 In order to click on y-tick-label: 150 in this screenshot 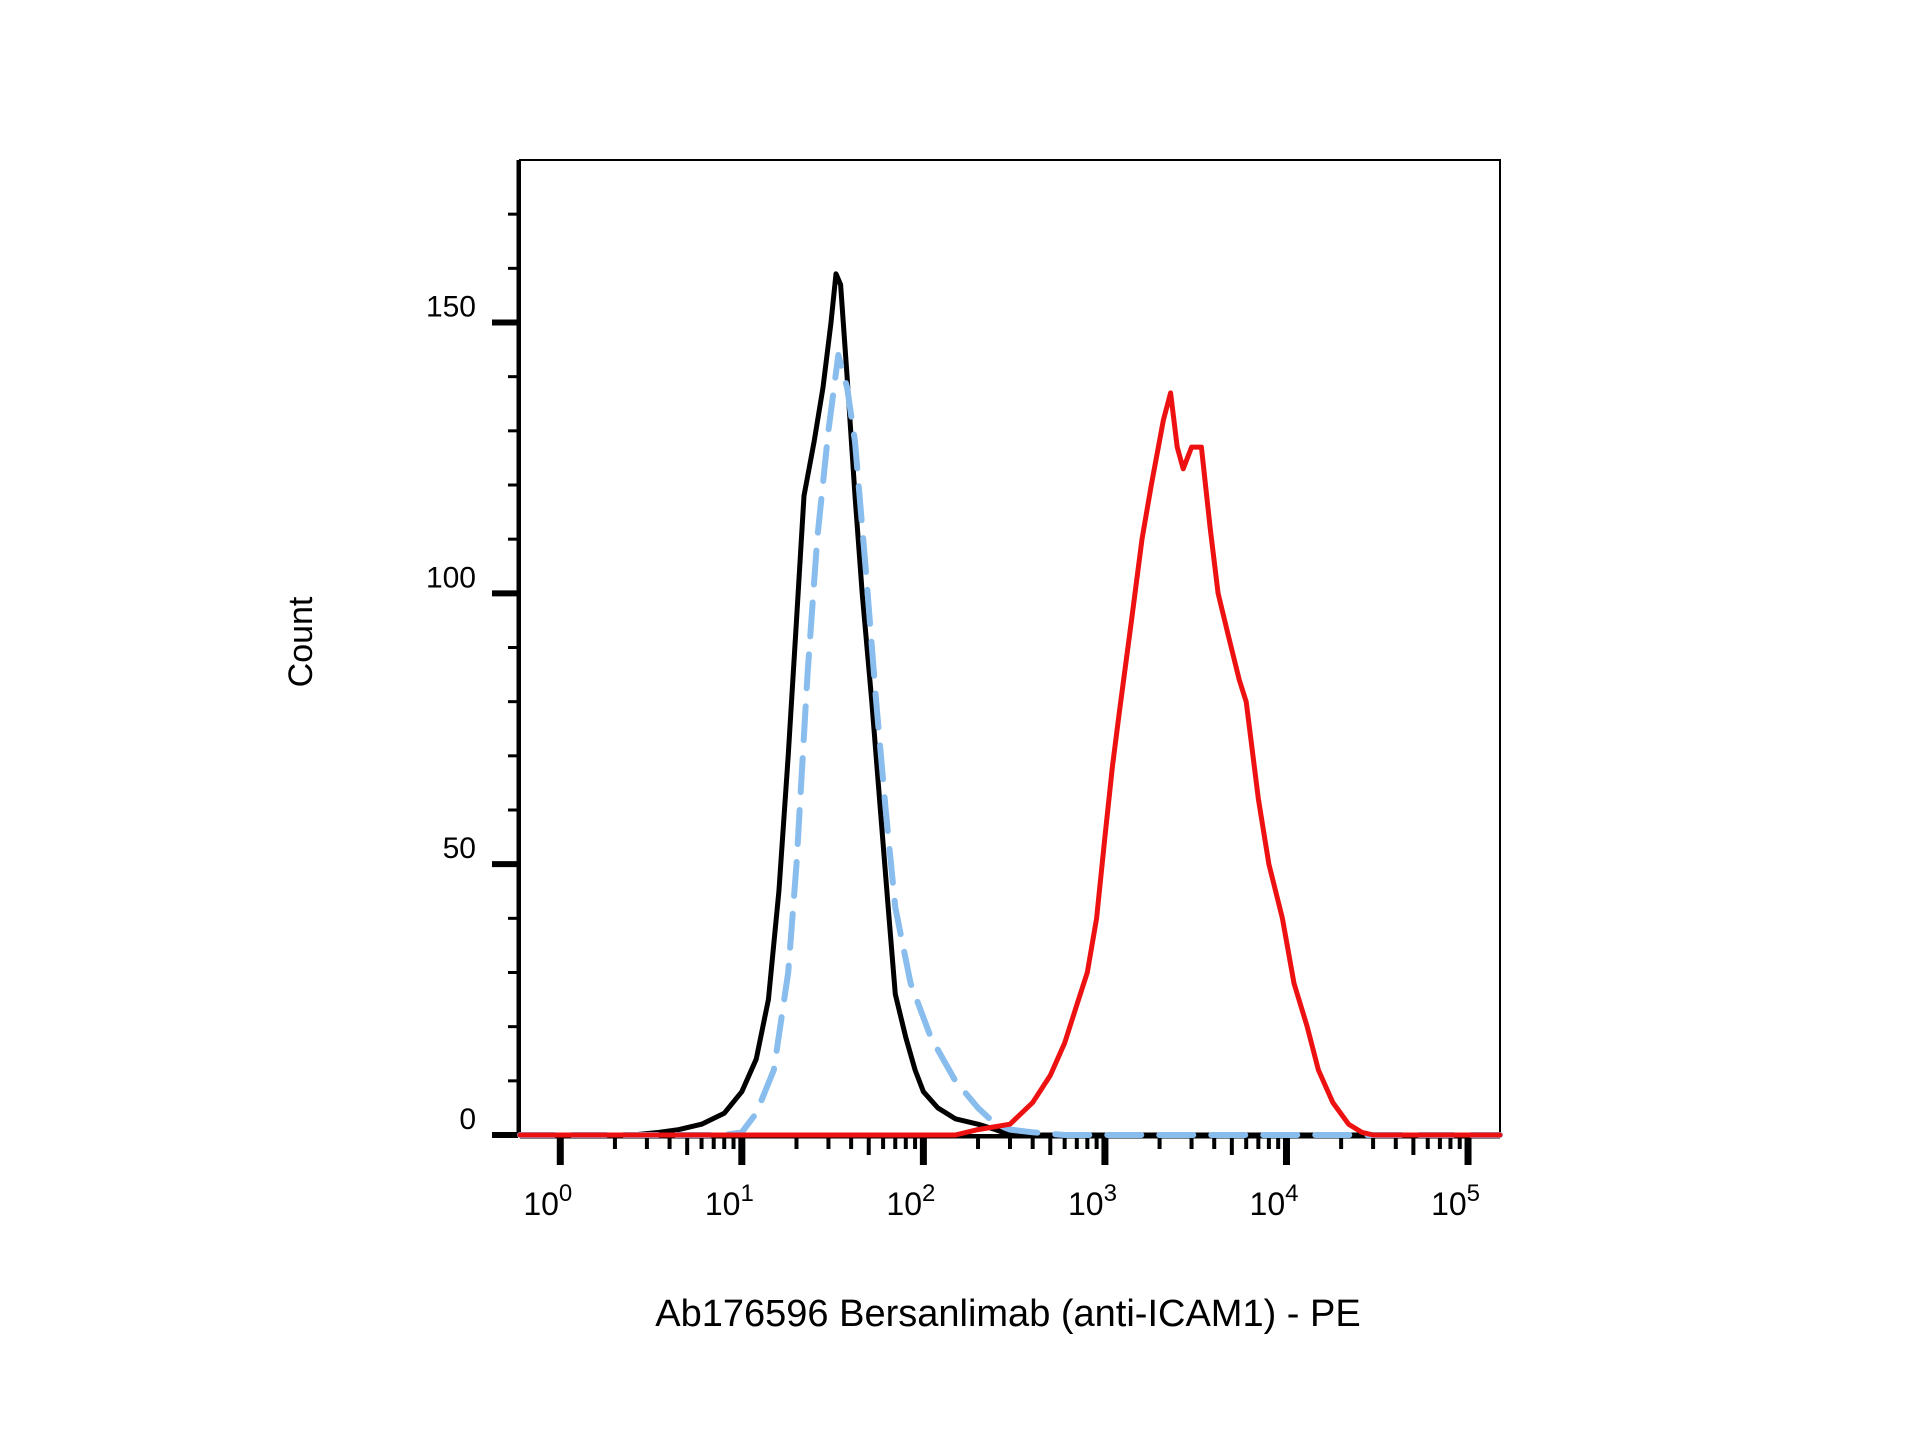, I will do `click(451, 307)`.